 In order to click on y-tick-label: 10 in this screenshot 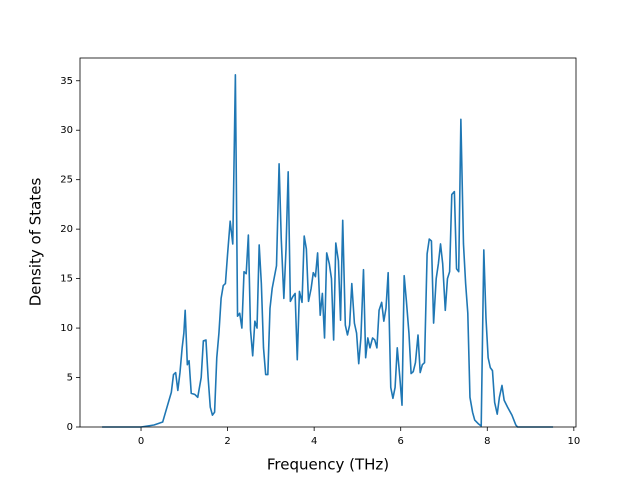, I will do `click(66, 328)`.